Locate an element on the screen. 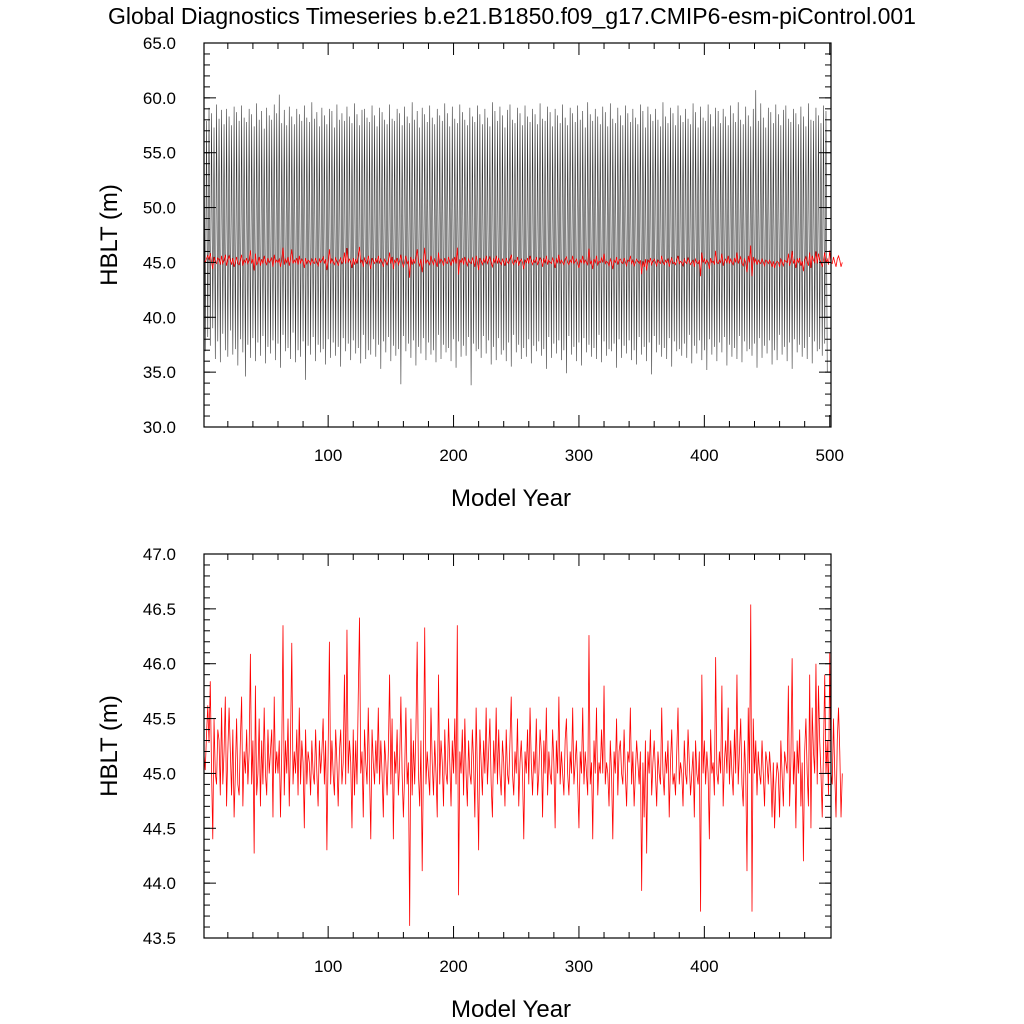 The height and width of the screenshot is (1024, 1024). top-y-tick-label: 55.0 is located at coordinates (159, 153).